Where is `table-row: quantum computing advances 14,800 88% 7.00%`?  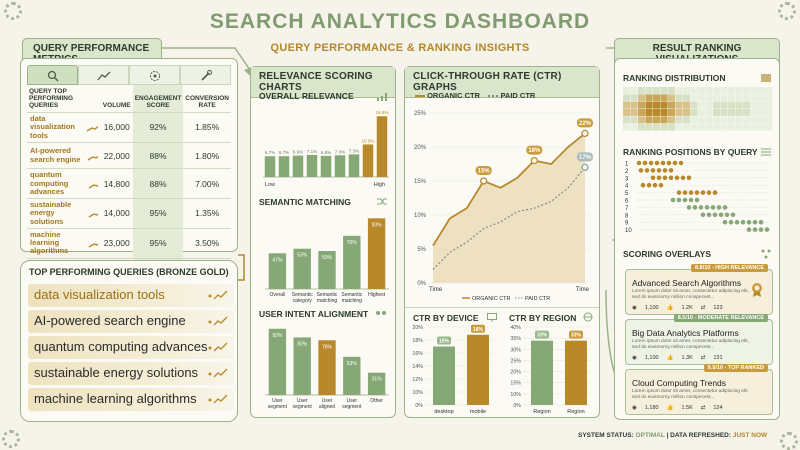
table-row: quantum computing advances 14,800 88% 7.00% is located at coordinates (129, 183).